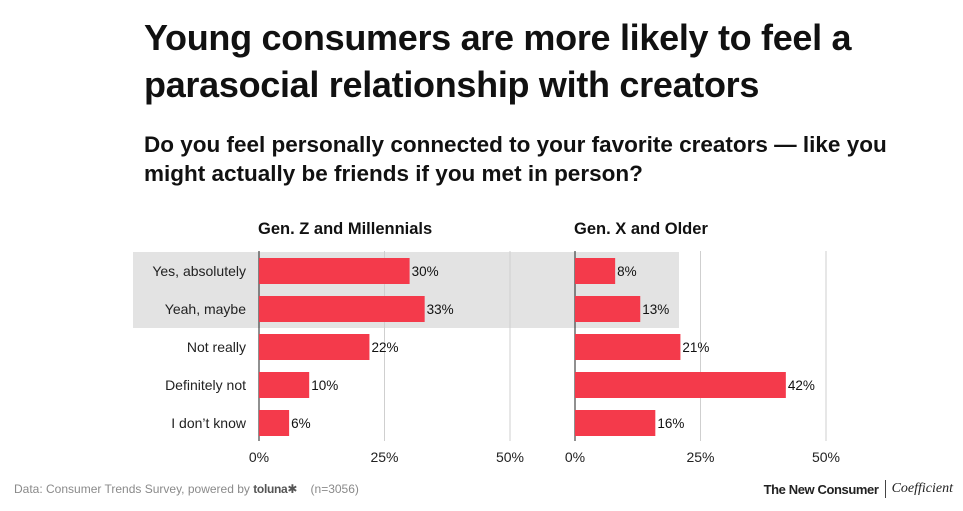  Describe the element at coordinates (345, 229) in the screenshot. I see `panel-title-1: Gen. Z and Millennials` at that location.